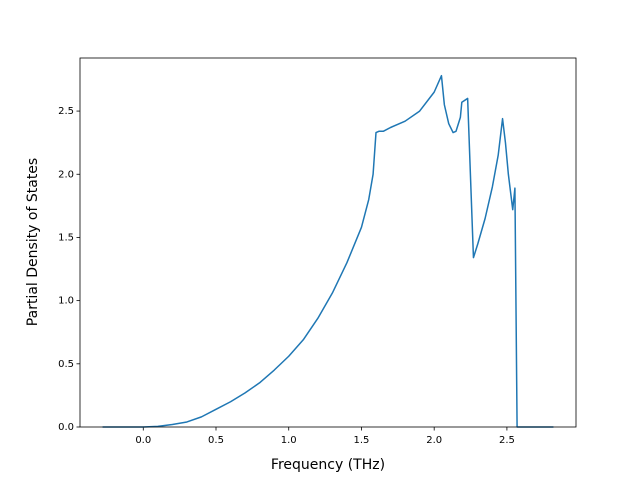 The height and width of the screenshot is (480, 640). I want to click on x-tick-label: 2.0, so click(434, 440).